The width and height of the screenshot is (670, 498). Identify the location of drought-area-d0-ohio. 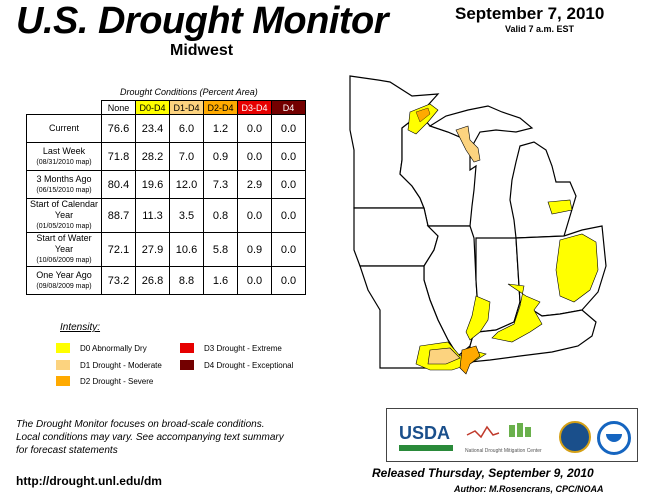
(577, 268).